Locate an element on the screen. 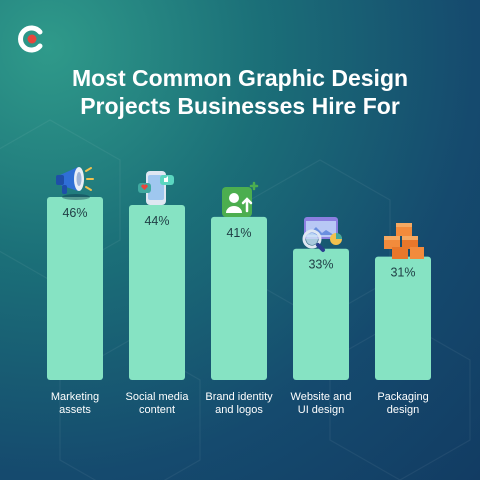  category-label-3-line-0: Website and is located at coordinates (321, 397).